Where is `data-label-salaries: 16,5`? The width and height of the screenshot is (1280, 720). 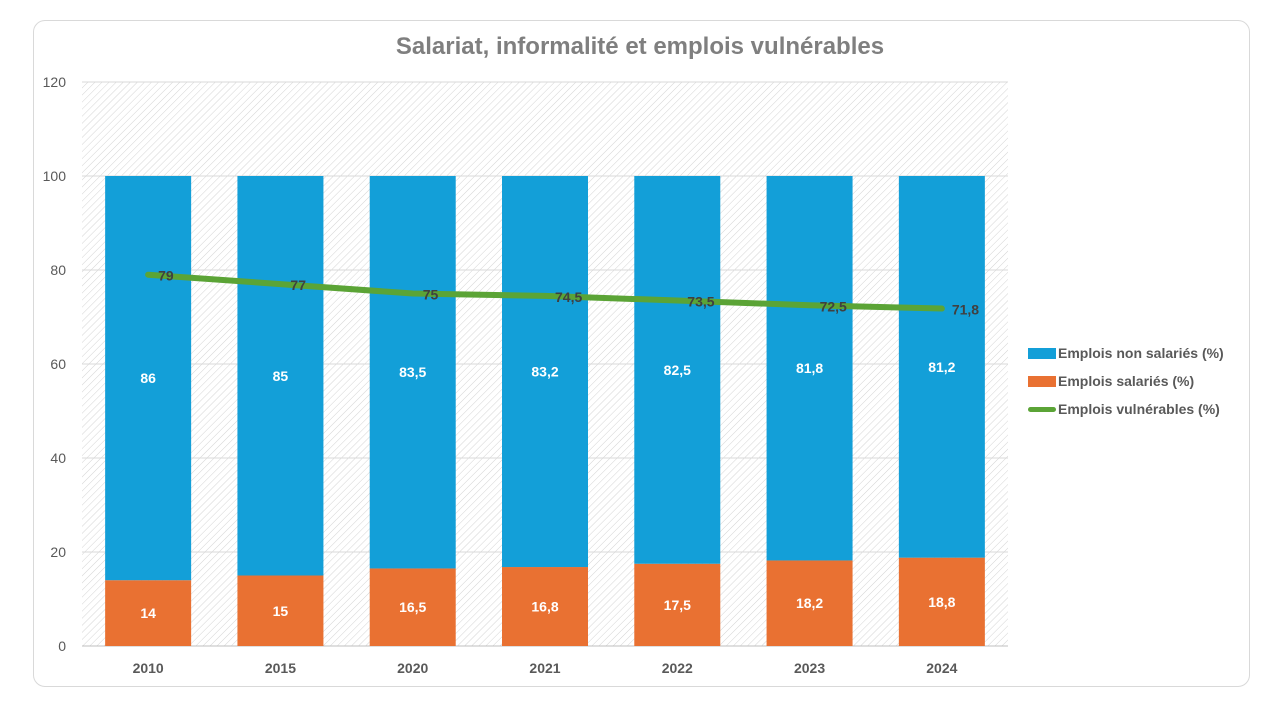 data-label-salaries: 16,5 is located at coordinates (412, 607).